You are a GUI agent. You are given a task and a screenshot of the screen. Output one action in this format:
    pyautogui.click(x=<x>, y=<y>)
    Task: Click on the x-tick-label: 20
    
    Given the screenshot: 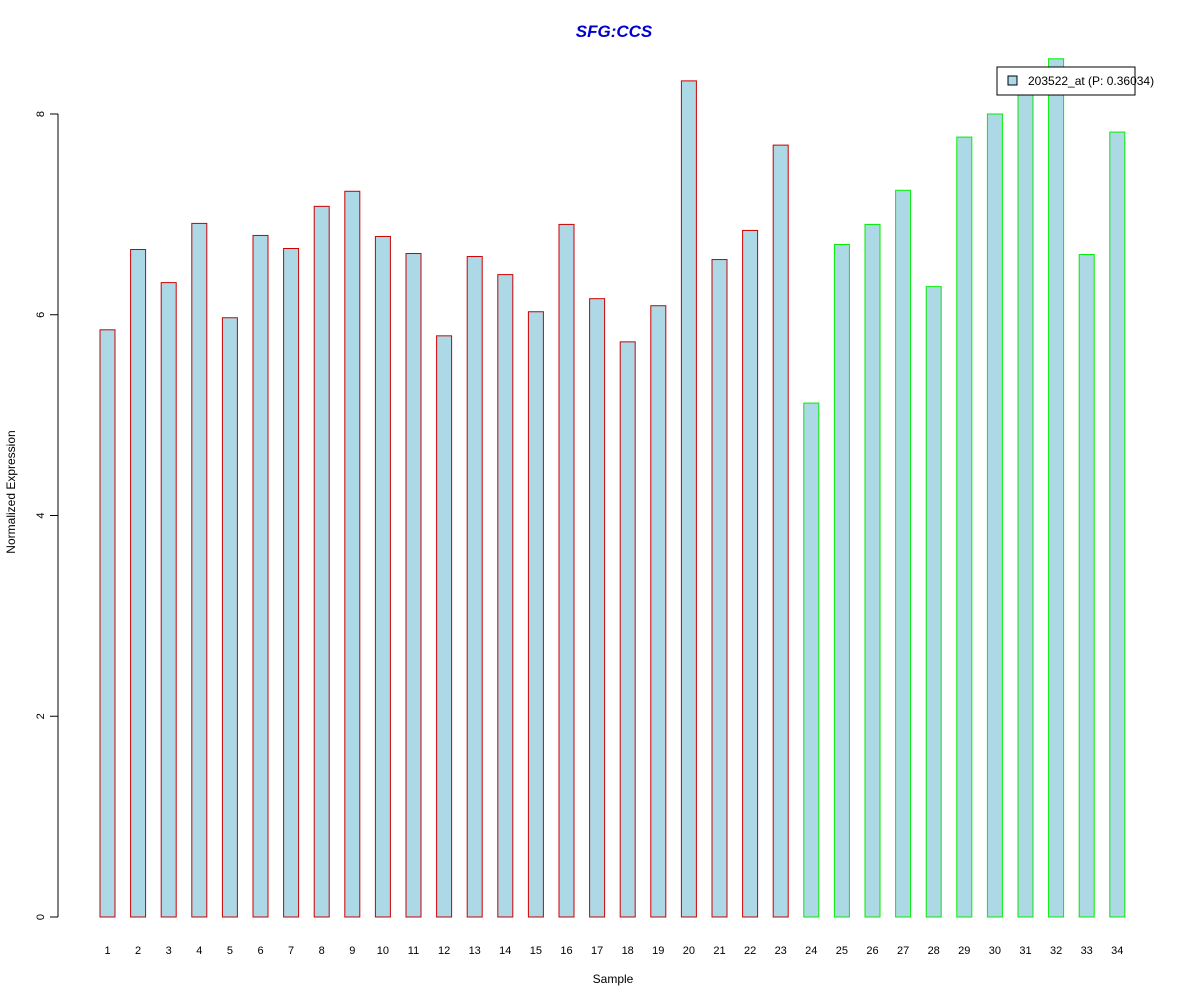 What is the action you would take?
    pyautogui.click(x=689, y=951)
    